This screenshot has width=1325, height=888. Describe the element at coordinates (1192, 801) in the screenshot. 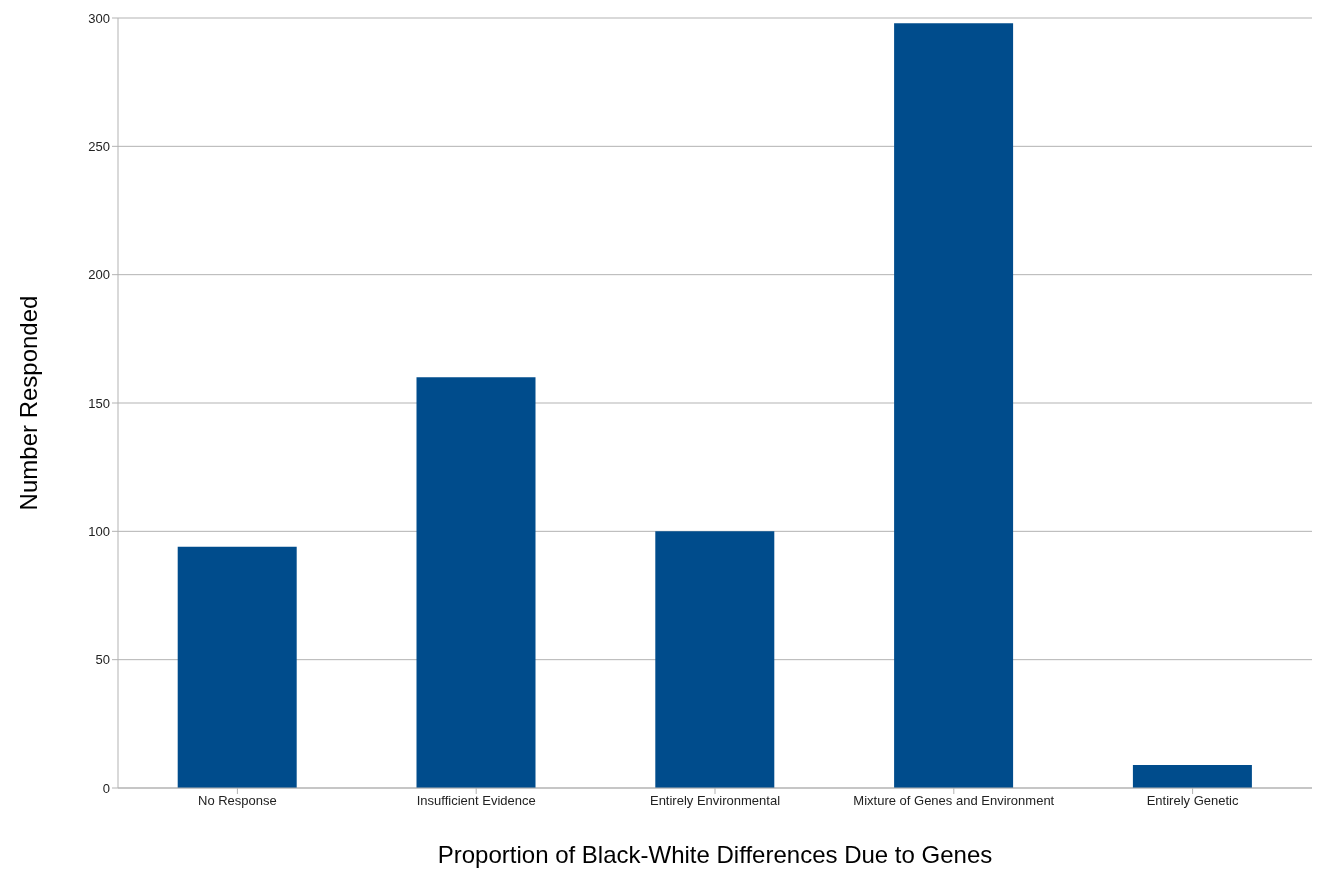

I see `x-tick-label: Entirely Genetic` at that location.